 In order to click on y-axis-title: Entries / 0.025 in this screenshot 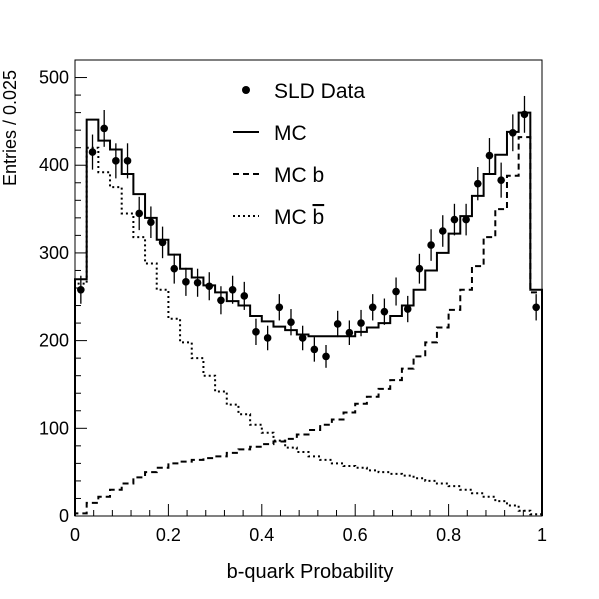, I will do `click(10, 128)`.